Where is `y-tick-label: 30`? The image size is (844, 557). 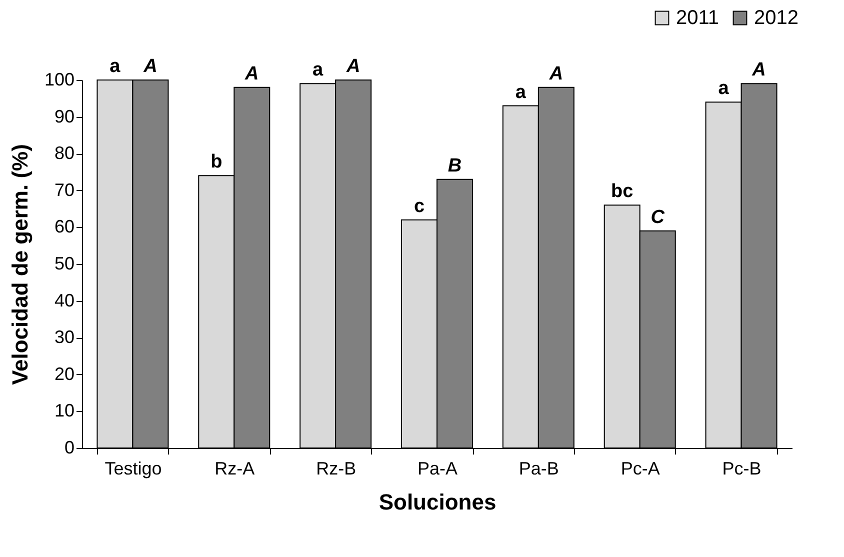 y-tick-label: 30 is located at coordinates (64, 337).